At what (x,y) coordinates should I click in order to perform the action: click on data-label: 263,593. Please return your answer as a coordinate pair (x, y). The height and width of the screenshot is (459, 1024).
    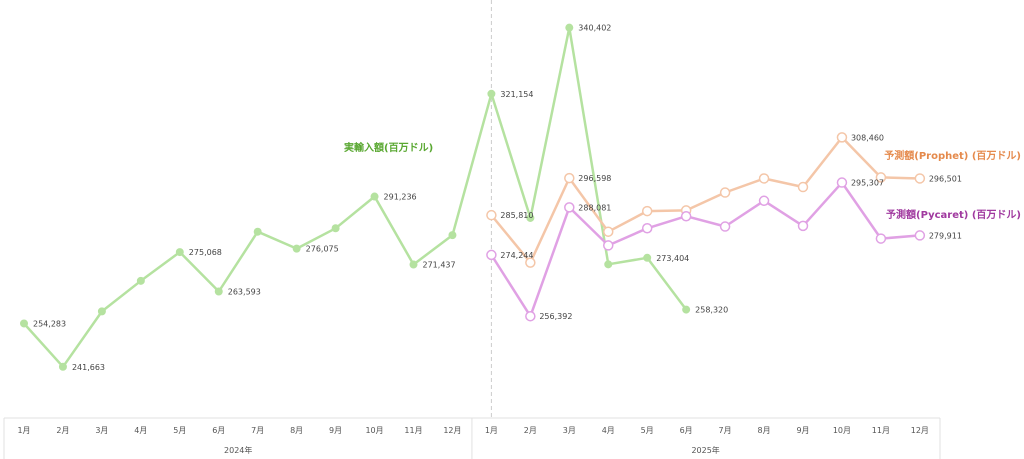
    Looking at the image, I should click on (244, 291).